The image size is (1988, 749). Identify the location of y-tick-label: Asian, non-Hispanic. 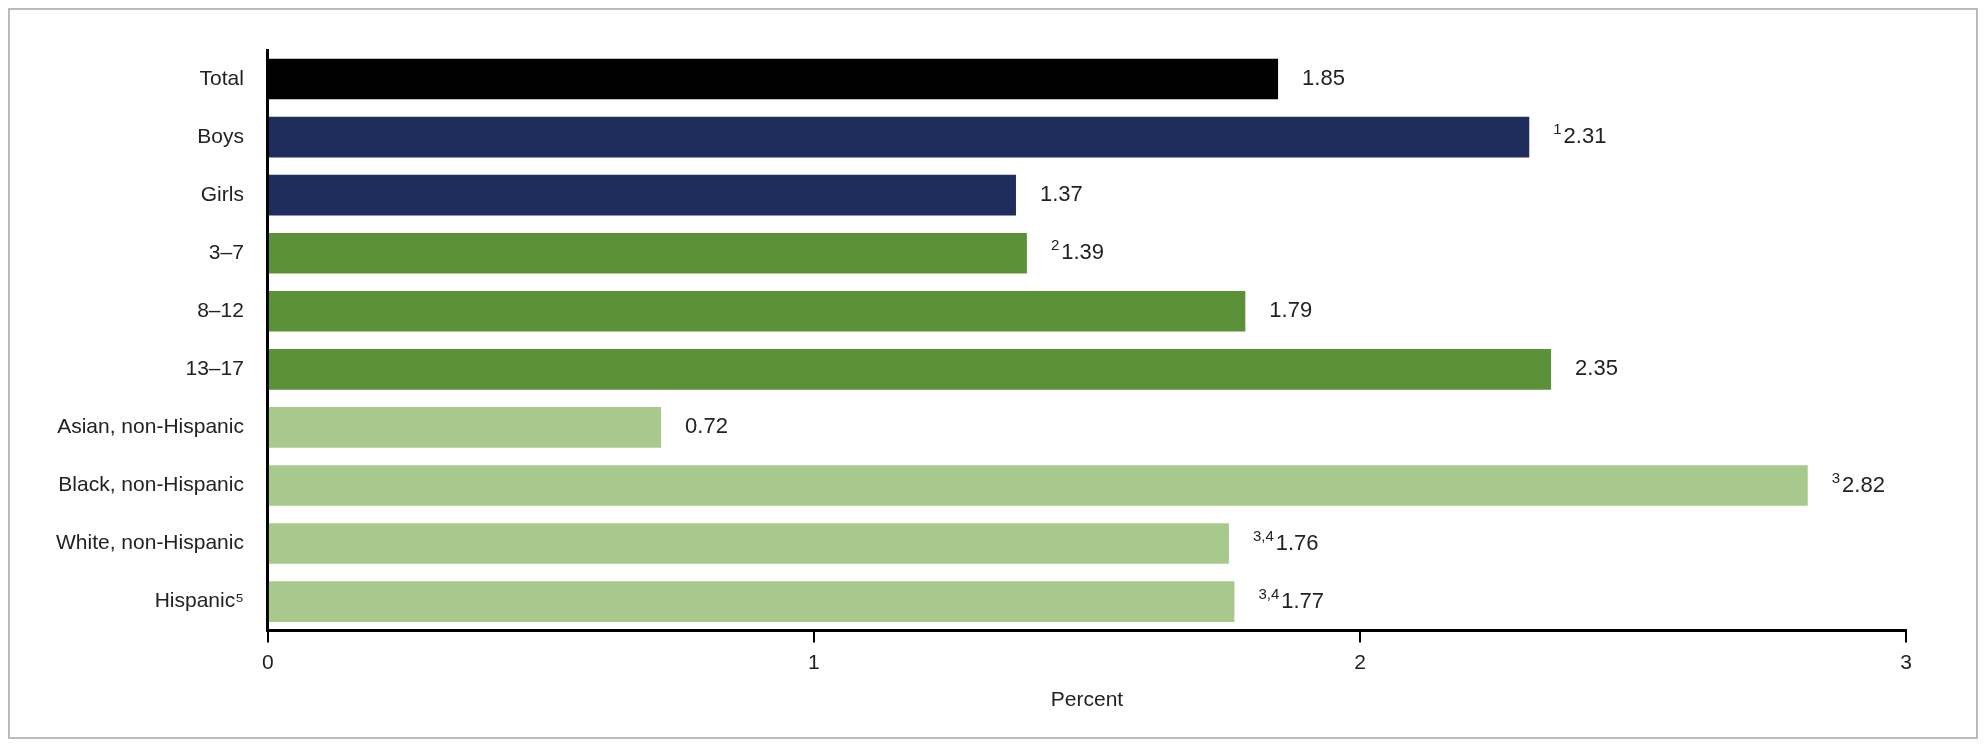
(150, 426).